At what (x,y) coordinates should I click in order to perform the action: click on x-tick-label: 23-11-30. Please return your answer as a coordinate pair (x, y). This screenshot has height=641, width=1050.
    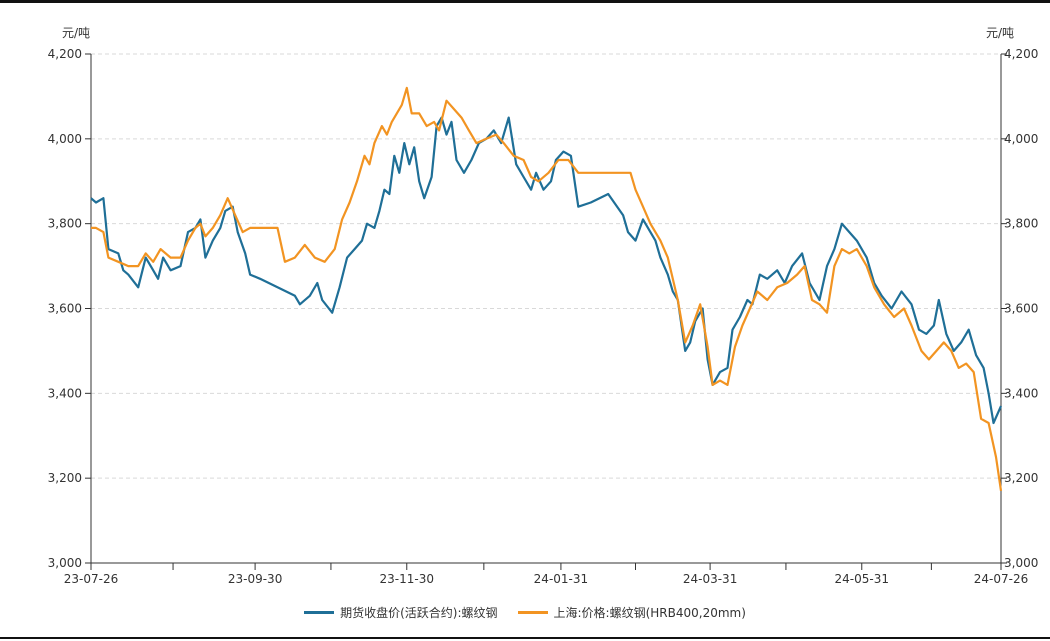
    Looking at the image, I should click on (407, 579).